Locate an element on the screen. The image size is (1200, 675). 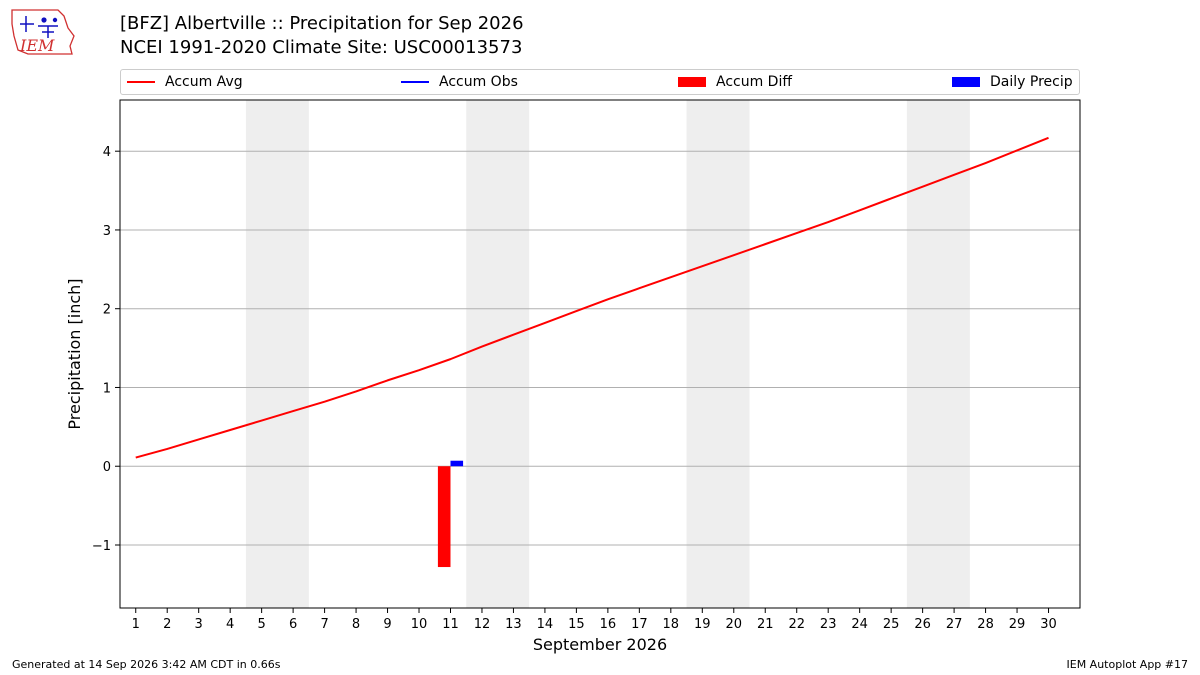
x-tick-label: 10 is located at coordinates (419, 624).